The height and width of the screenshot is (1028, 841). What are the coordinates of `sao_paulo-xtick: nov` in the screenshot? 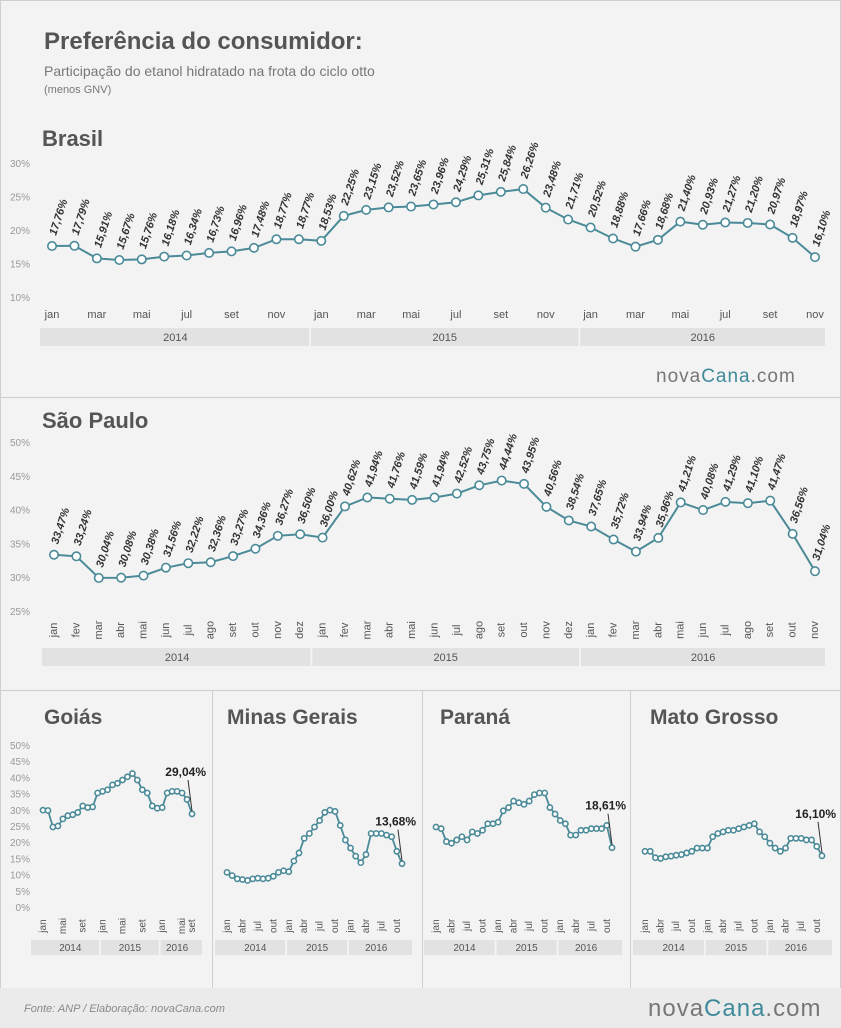 It's located at (278, 630).